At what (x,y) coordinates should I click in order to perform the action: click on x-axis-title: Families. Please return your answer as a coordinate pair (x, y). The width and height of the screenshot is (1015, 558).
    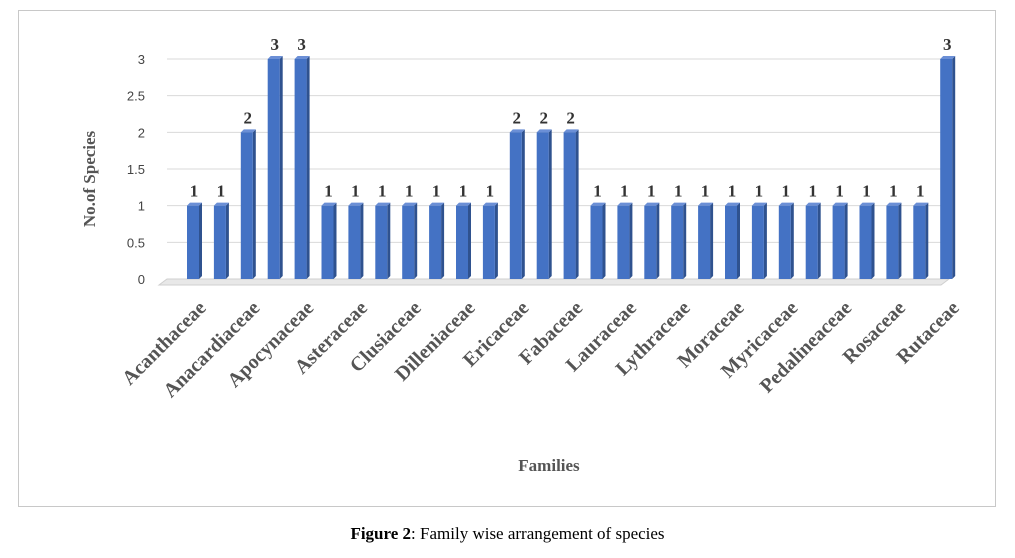
    Looking at the image, I should click on (549, 465).